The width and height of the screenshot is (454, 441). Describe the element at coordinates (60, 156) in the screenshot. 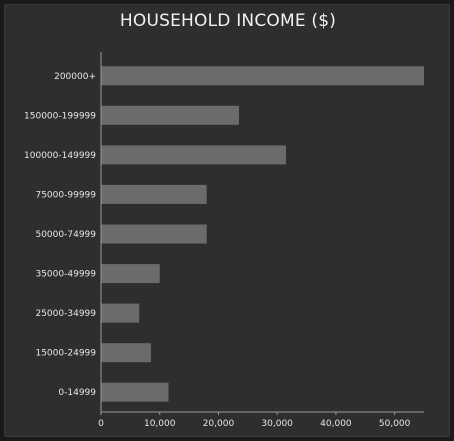

I see `category-label: 100000-149999` at that location.